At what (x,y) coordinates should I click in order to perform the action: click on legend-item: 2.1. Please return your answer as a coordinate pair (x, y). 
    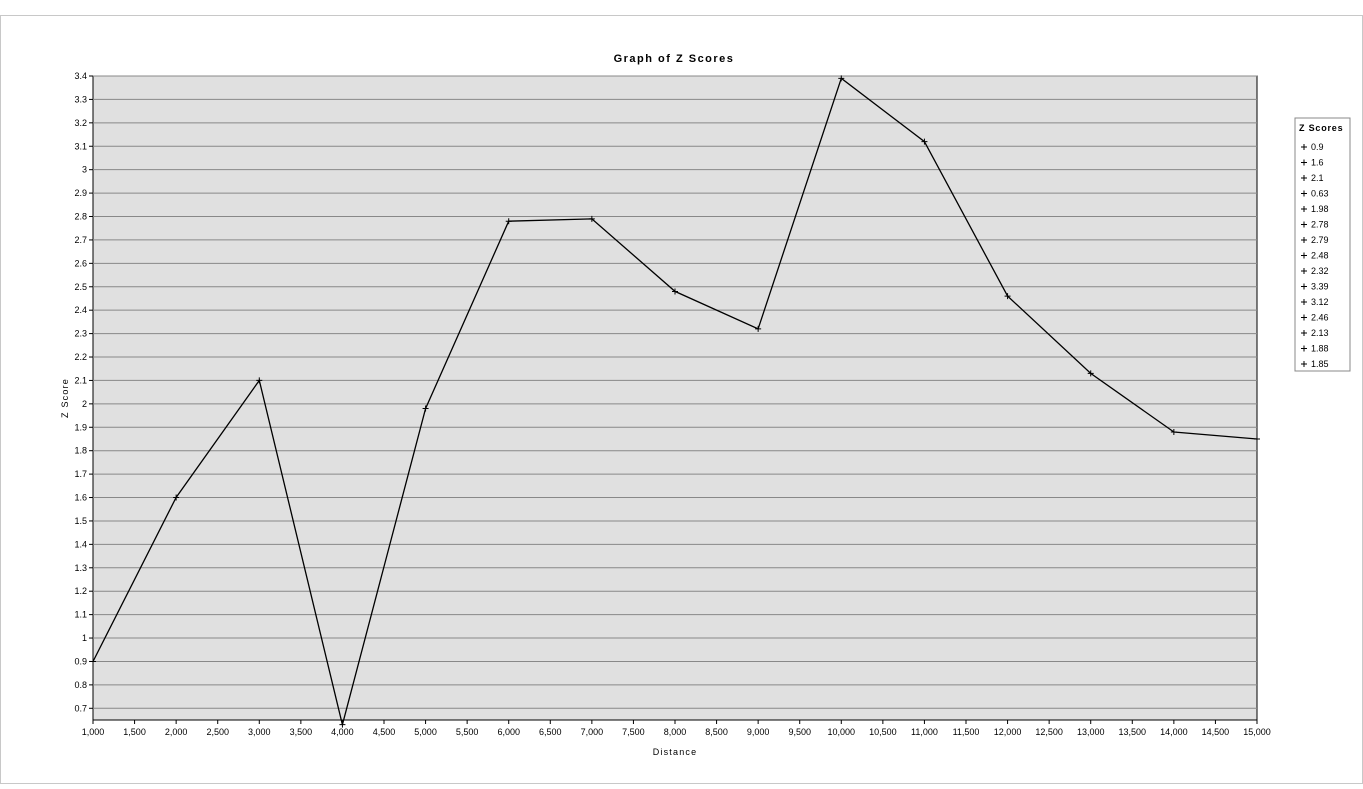
    Looking at the image, I should click on (1312, 178).